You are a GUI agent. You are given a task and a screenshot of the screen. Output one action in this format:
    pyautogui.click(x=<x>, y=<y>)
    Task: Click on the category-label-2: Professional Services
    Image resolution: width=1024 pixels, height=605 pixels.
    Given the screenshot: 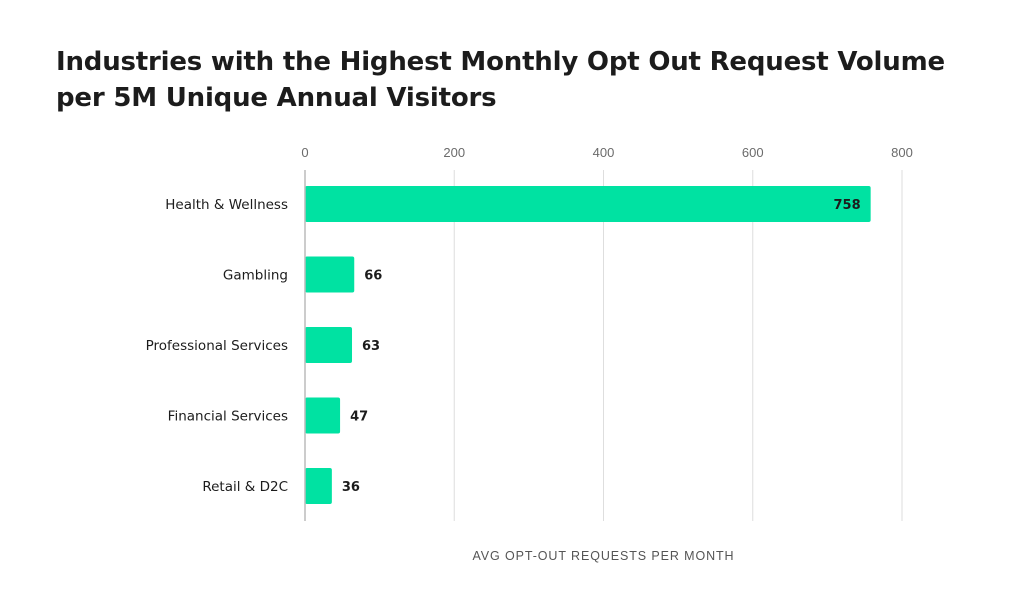 What is the action you would take?
    pyautogui.click(x=217, y=346)
    